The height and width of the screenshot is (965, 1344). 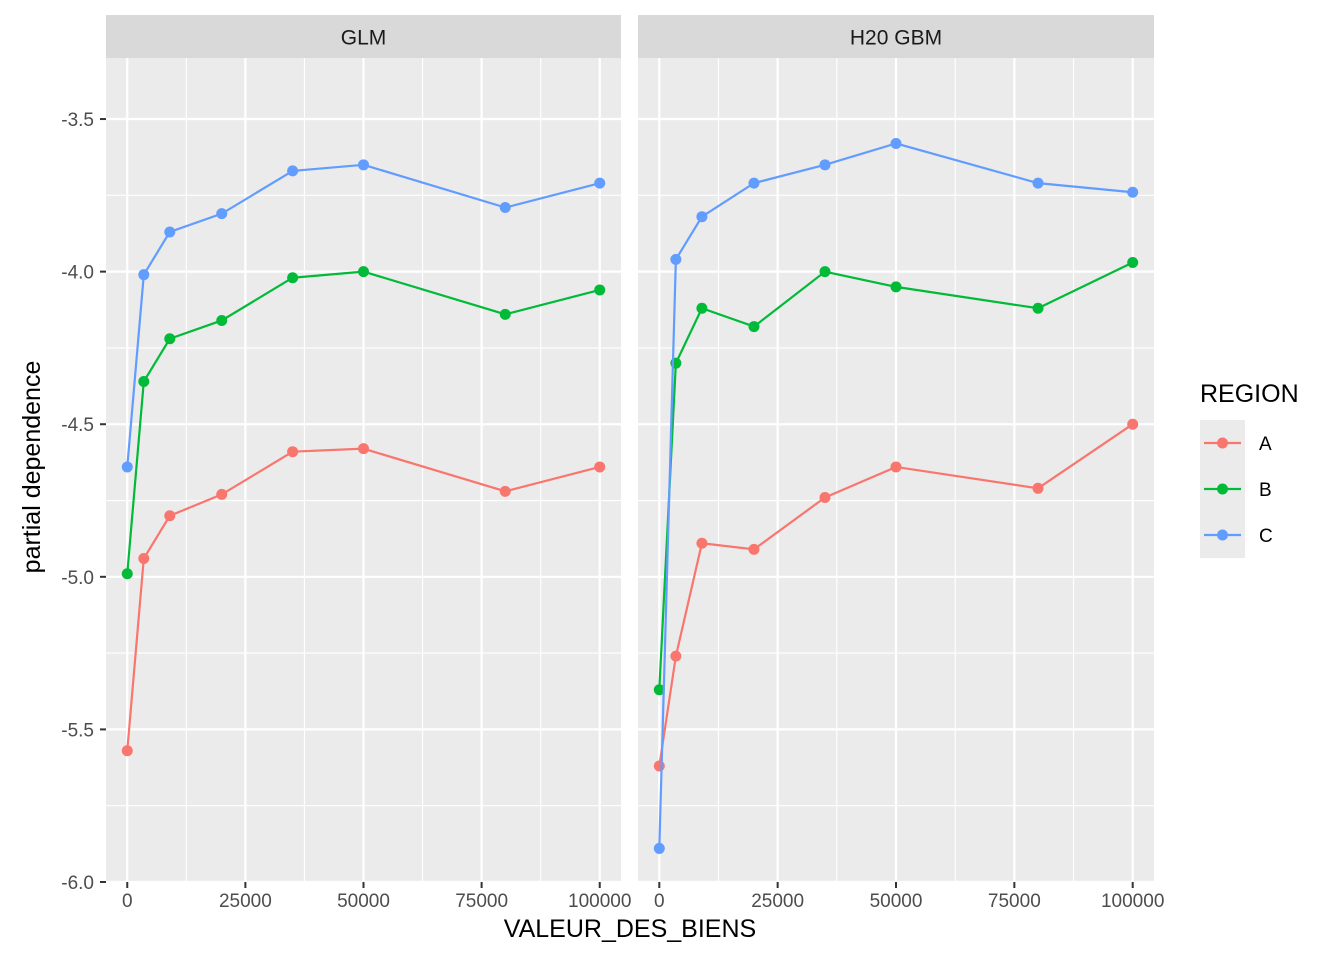 I want to click on x-axis-title: VALEUR_DES_BIENS, so click(x=630, y=929).